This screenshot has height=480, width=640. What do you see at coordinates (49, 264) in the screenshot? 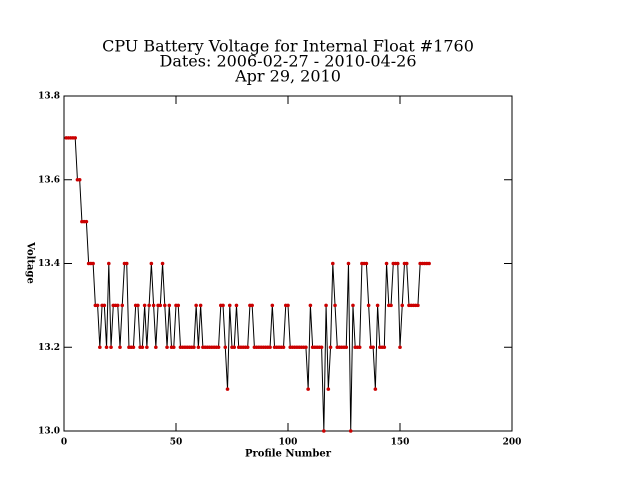
I see `y-tick-label: 13.4` at bounding box center [49, 264].